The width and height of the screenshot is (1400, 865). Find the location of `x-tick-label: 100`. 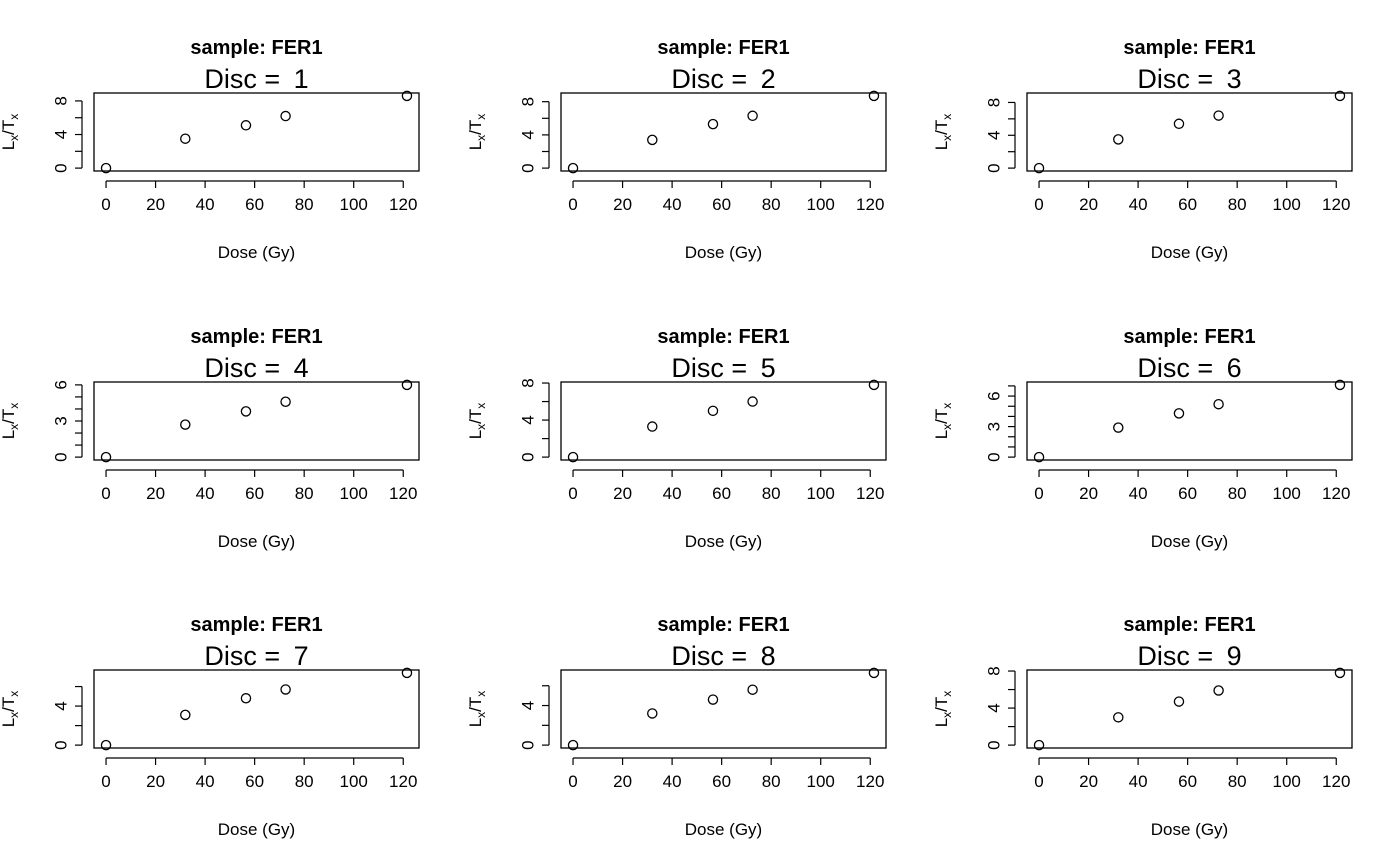

x-tick-label: 100 is located at coordinates (1287, 781).